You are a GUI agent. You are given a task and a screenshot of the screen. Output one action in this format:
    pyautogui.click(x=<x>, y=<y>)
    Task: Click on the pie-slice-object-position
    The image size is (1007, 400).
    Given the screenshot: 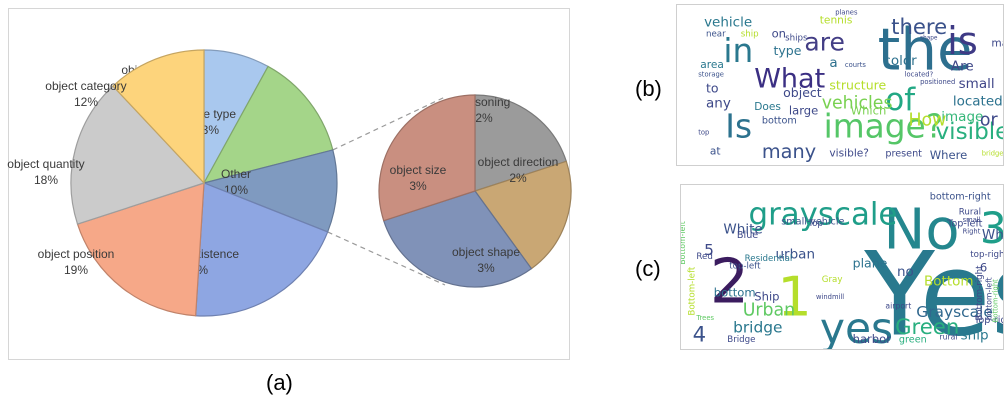 What is the action you would take?
    pyautogui.click(x=140, y=249)
    